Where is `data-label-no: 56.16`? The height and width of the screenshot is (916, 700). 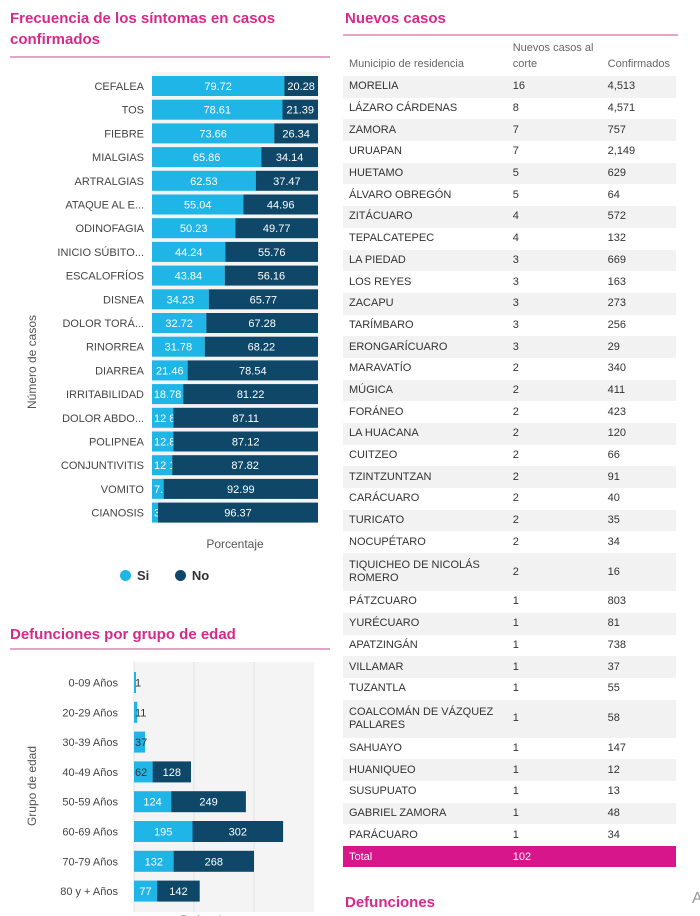 data-label-no: 56.16 is located at coordinates (272, 277).